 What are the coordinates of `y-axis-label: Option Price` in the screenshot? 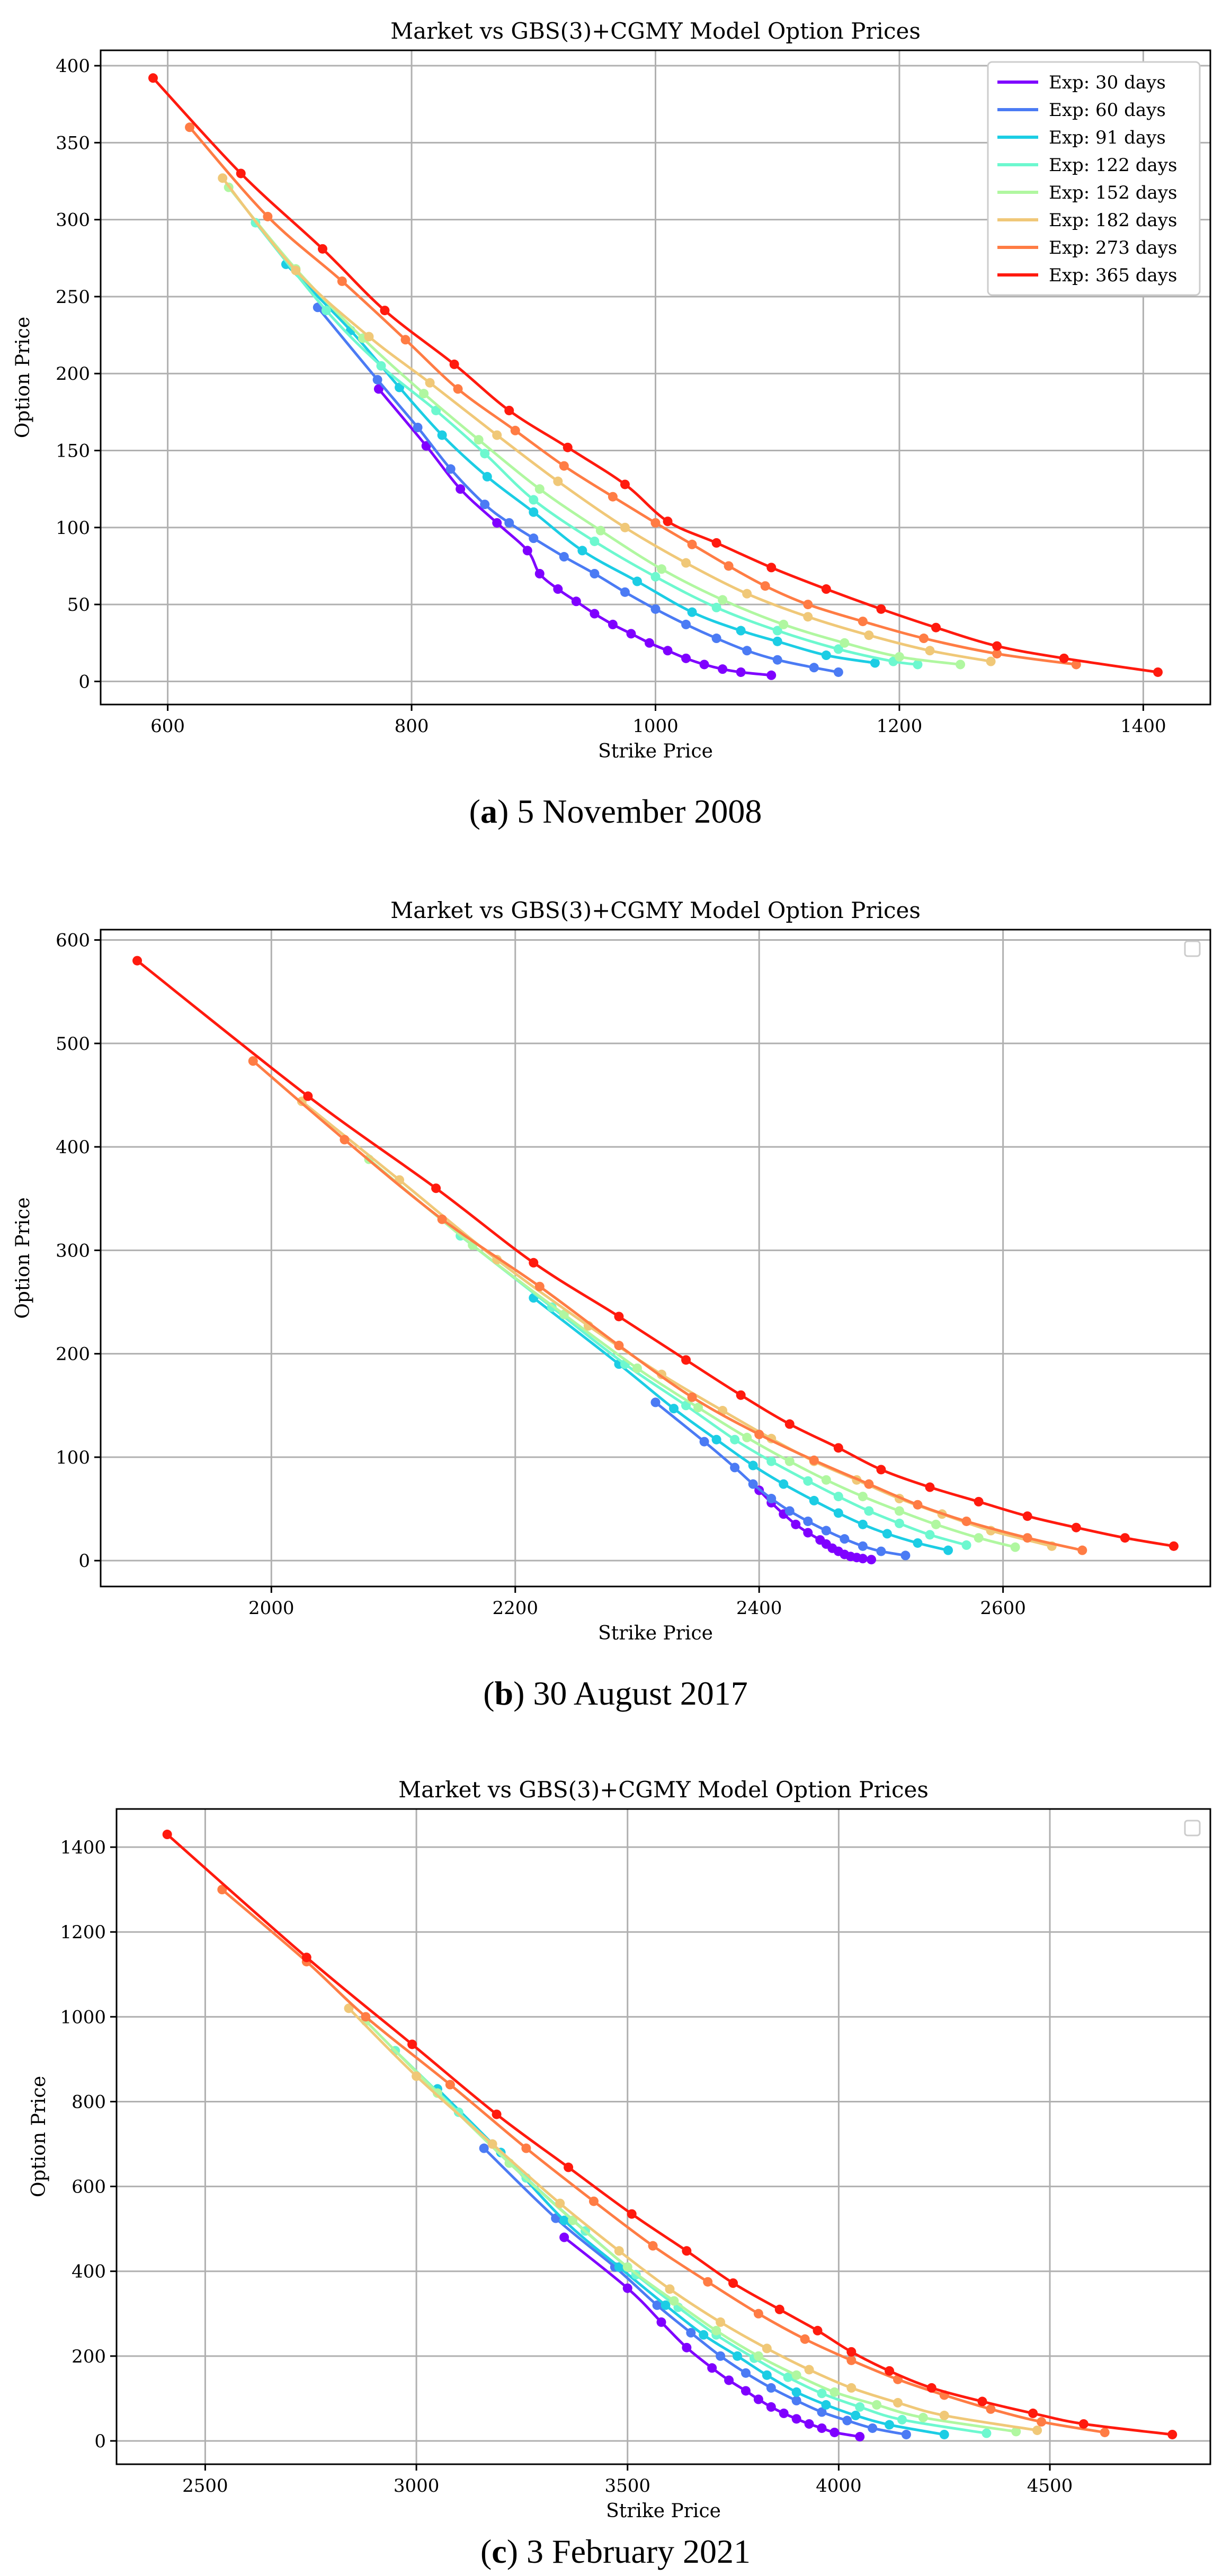 It's located at (39, 2136).